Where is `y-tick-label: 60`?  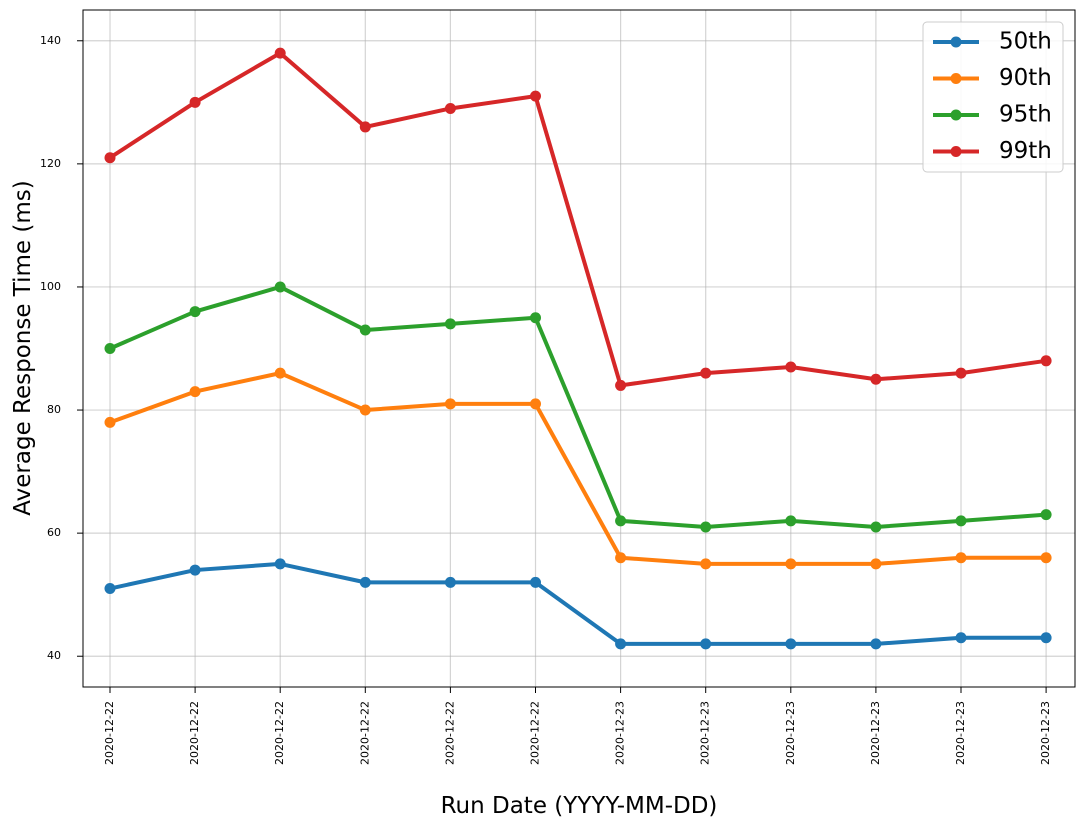
y-tick-label: 60 is located at coordinates (54, 532).